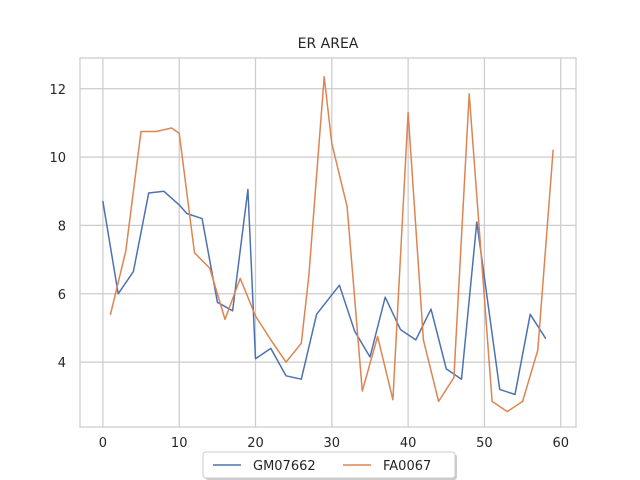  I want to click on legend: GM07662 FA0067, so click(329, 465).